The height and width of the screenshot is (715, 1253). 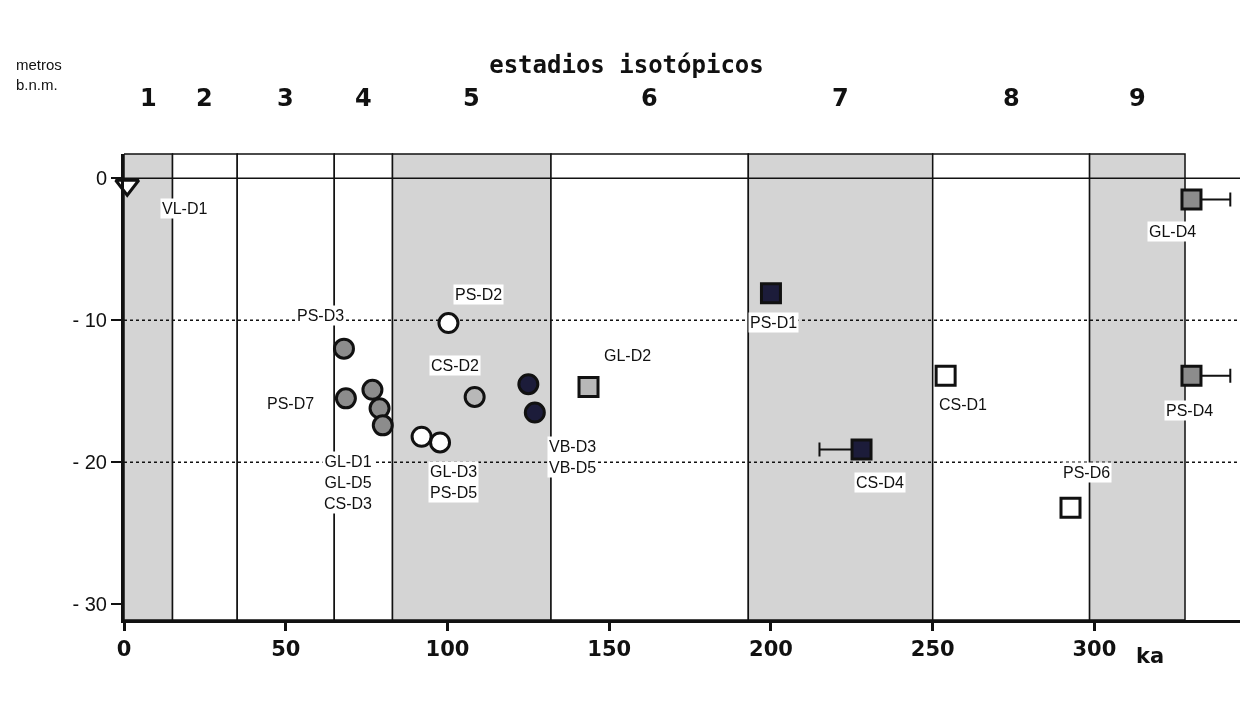 I want to click on annotation: PS-D2, so click(x=479, y=294).